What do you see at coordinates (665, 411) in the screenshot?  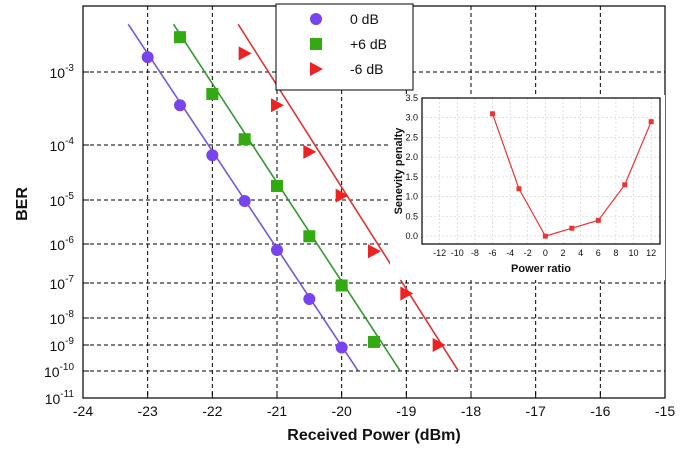 I see `x-tick-label: -15` at bounding box center [665, 411].